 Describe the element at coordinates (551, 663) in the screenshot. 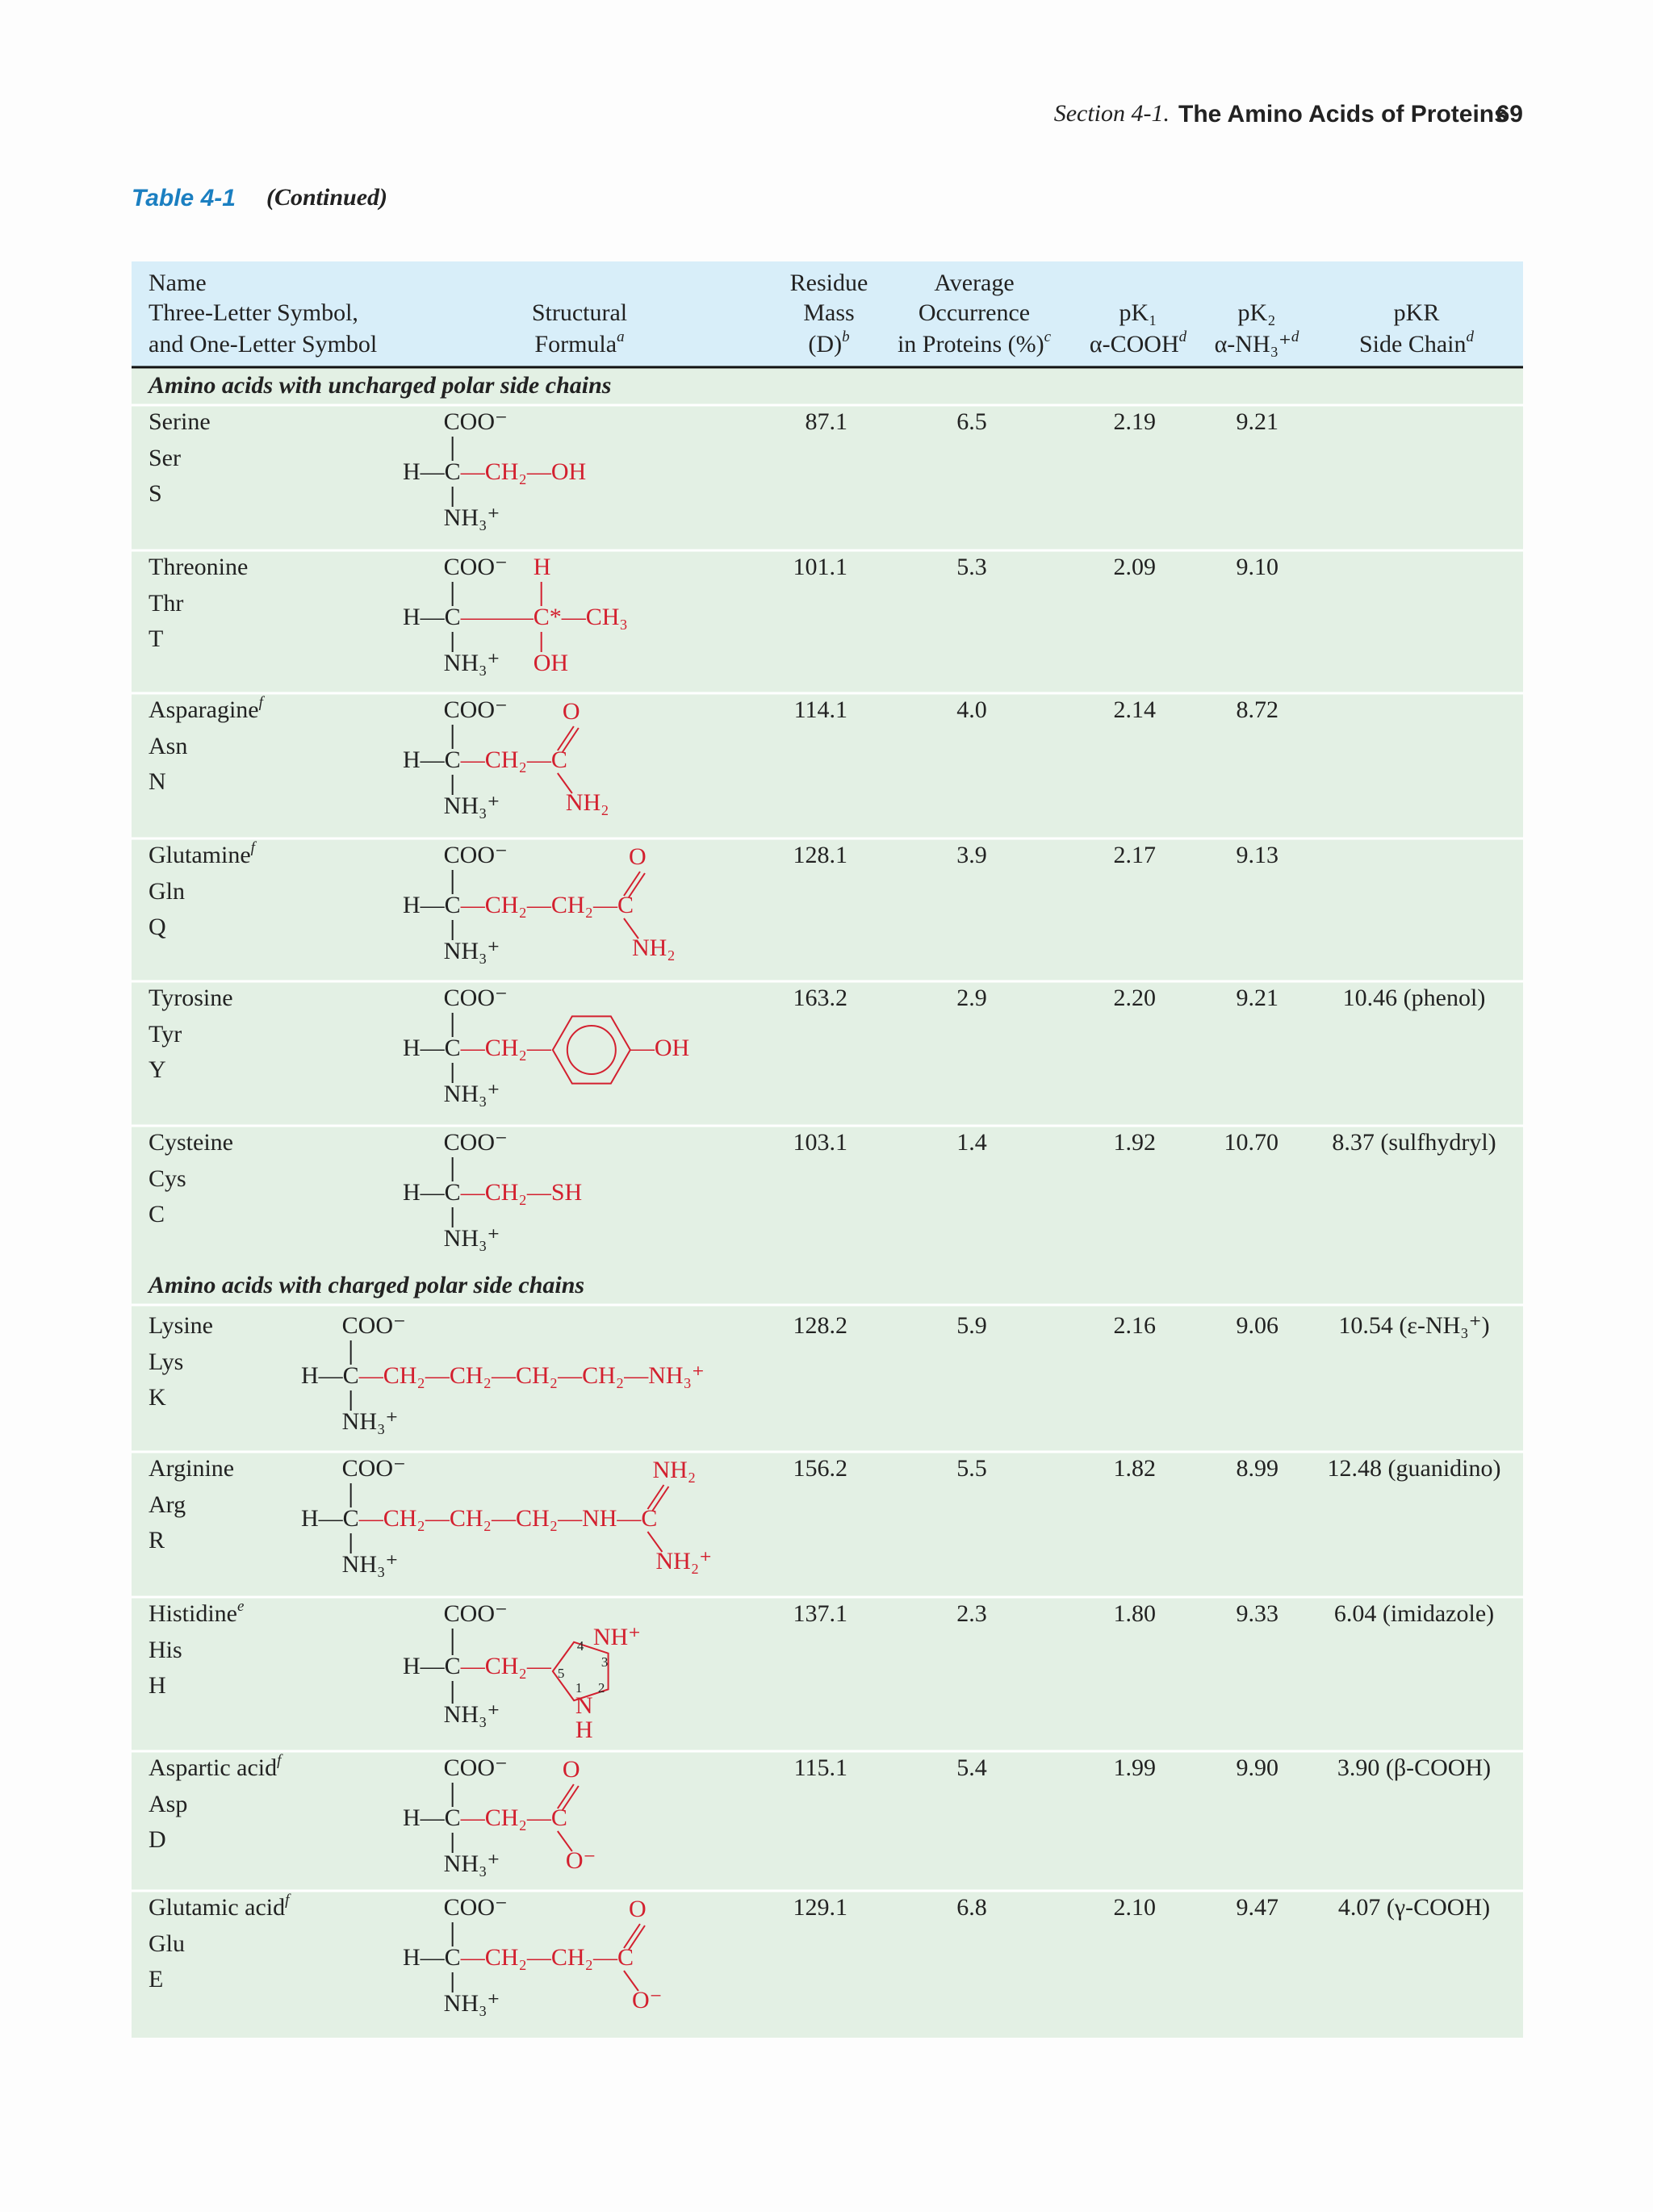

I see `formula-lower: OH` at that location.